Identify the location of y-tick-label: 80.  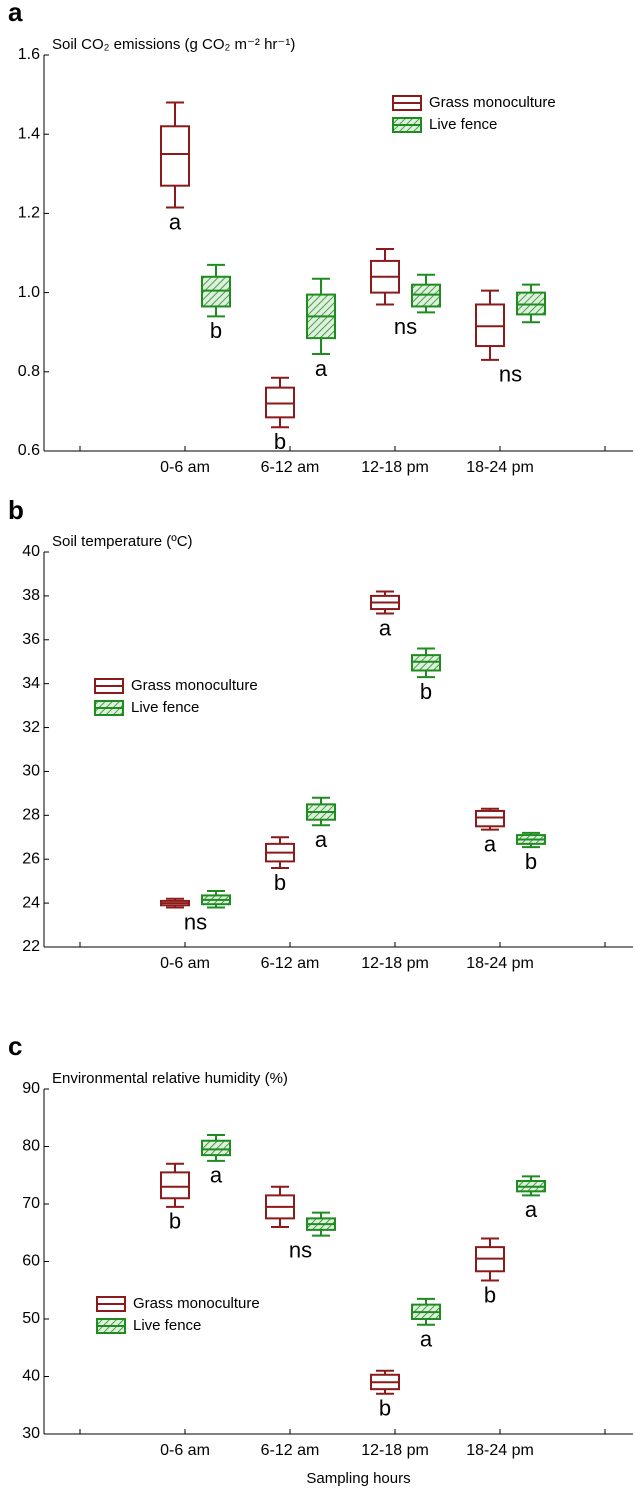
(31, 1146).